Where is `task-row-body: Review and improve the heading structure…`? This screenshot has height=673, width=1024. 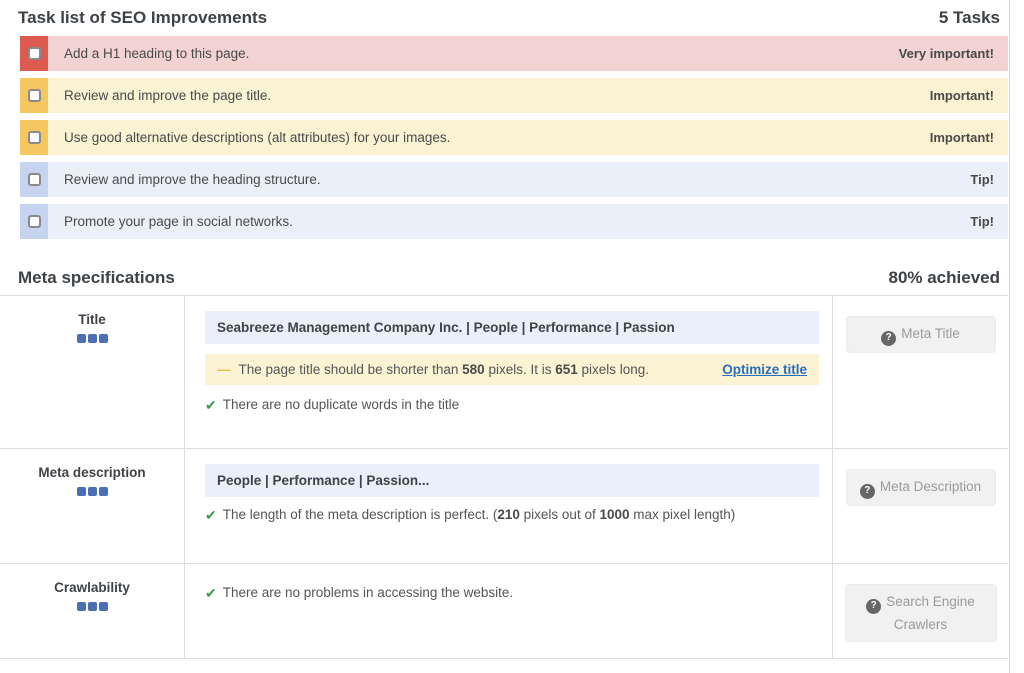
task-row-body: Review and improve the heading structure… is located at coordinates (528, 179).